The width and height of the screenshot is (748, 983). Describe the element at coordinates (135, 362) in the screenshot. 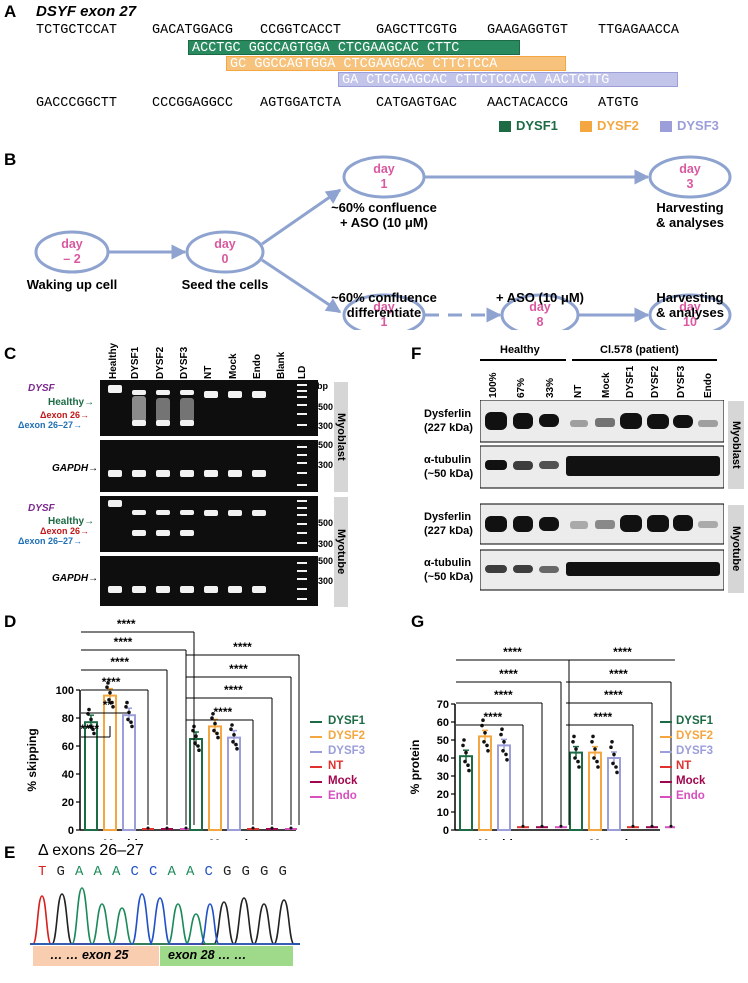

I see `lane-label: DYSF1` at that location.